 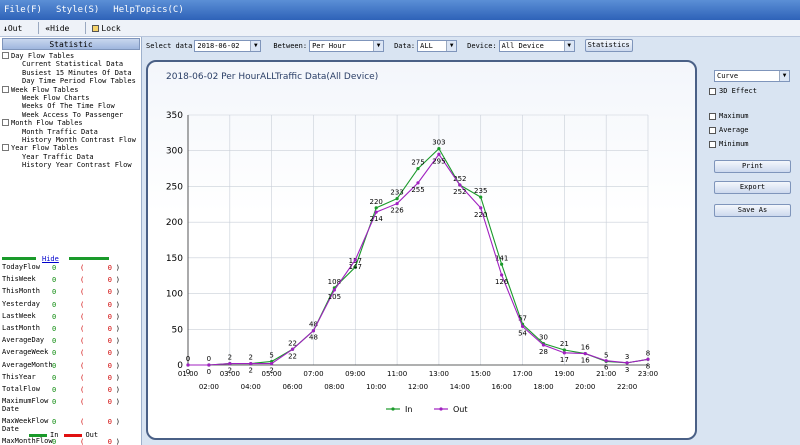 What do you see at coordinates (71, 343) in the screenshot?
I see `flow-row: AverageDay 0 (0)` at bounding box center [71, 343].